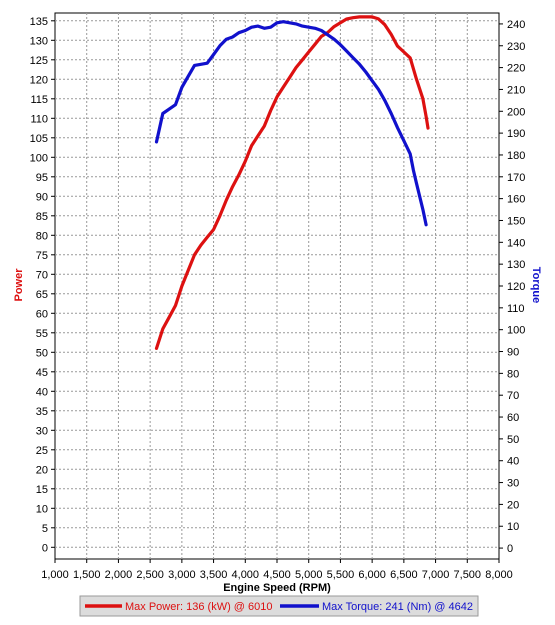  I want to click on y-left-tick-label: 10, so click(42, 509).